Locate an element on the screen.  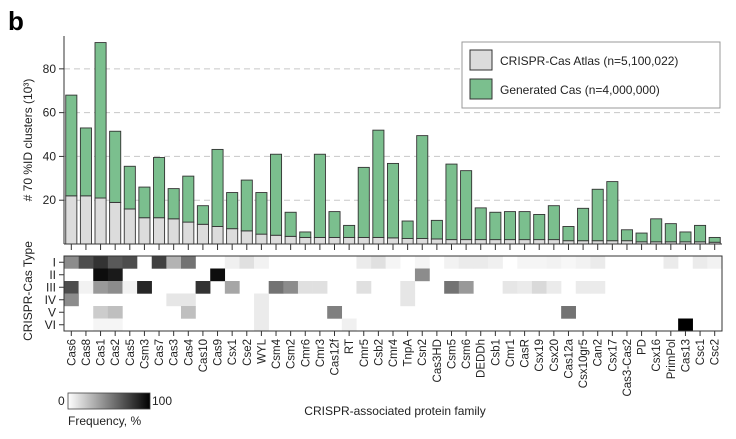
heatmap-cell-III-Csm6 is located at coordinates (466, 287).